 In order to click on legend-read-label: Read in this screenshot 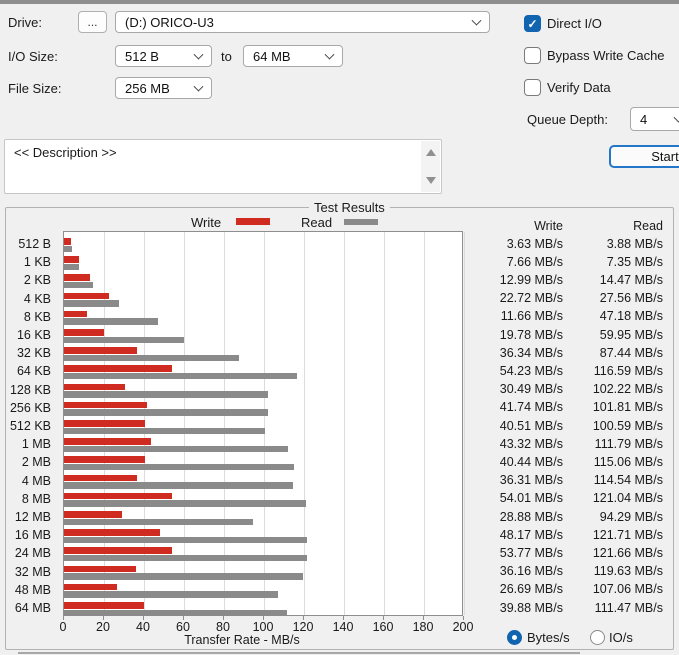, I will do `click(317, 222)`.